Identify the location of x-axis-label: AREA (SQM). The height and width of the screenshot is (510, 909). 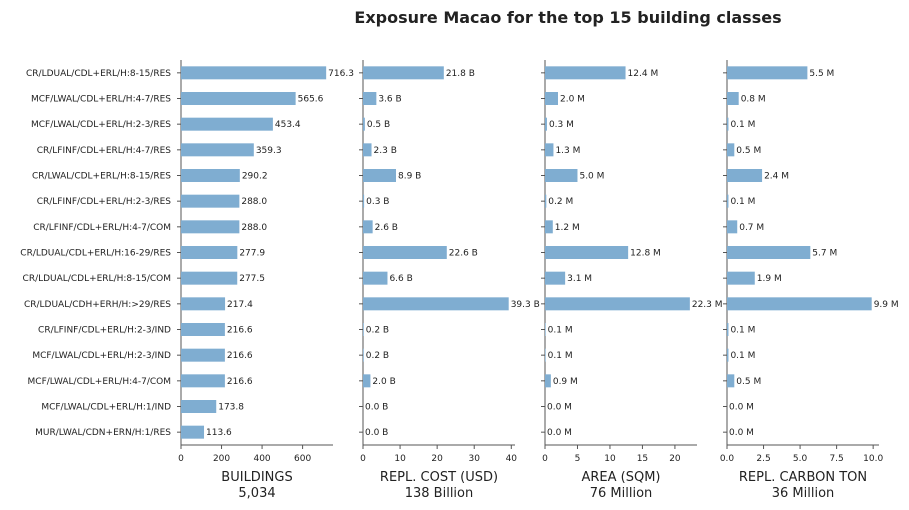
(620, 477).